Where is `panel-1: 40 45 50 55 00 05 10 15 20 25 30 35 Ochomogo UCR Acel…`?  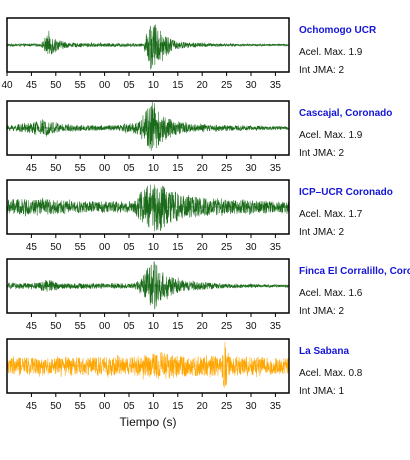 panel-1: 40 45 50 55 00 05 10 15 20 25 30 35 Ochomogo UCR Acel… is located at coordinates (189, 54).